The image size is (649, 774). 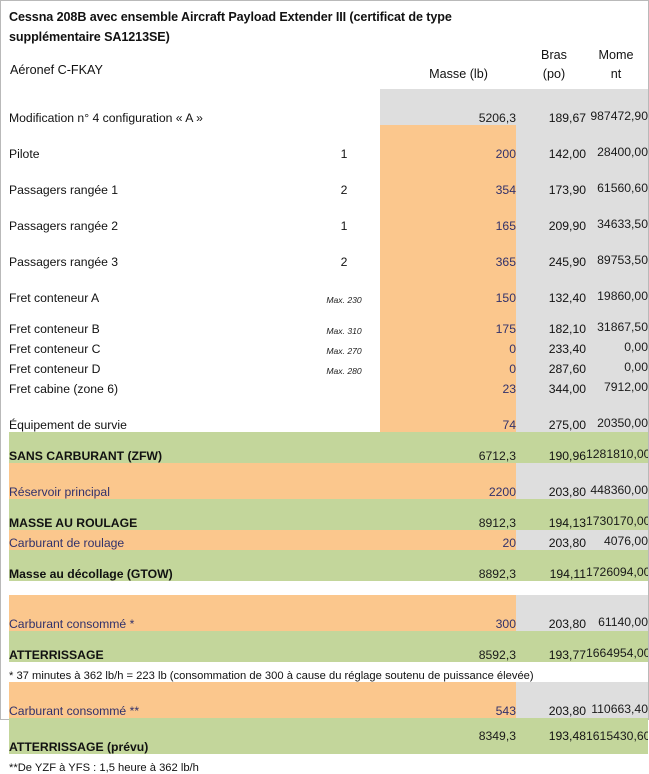 I want to click on table-row: Passagers rangée 3 2 365 245,90 89753,50, so click(x=328, y=251).